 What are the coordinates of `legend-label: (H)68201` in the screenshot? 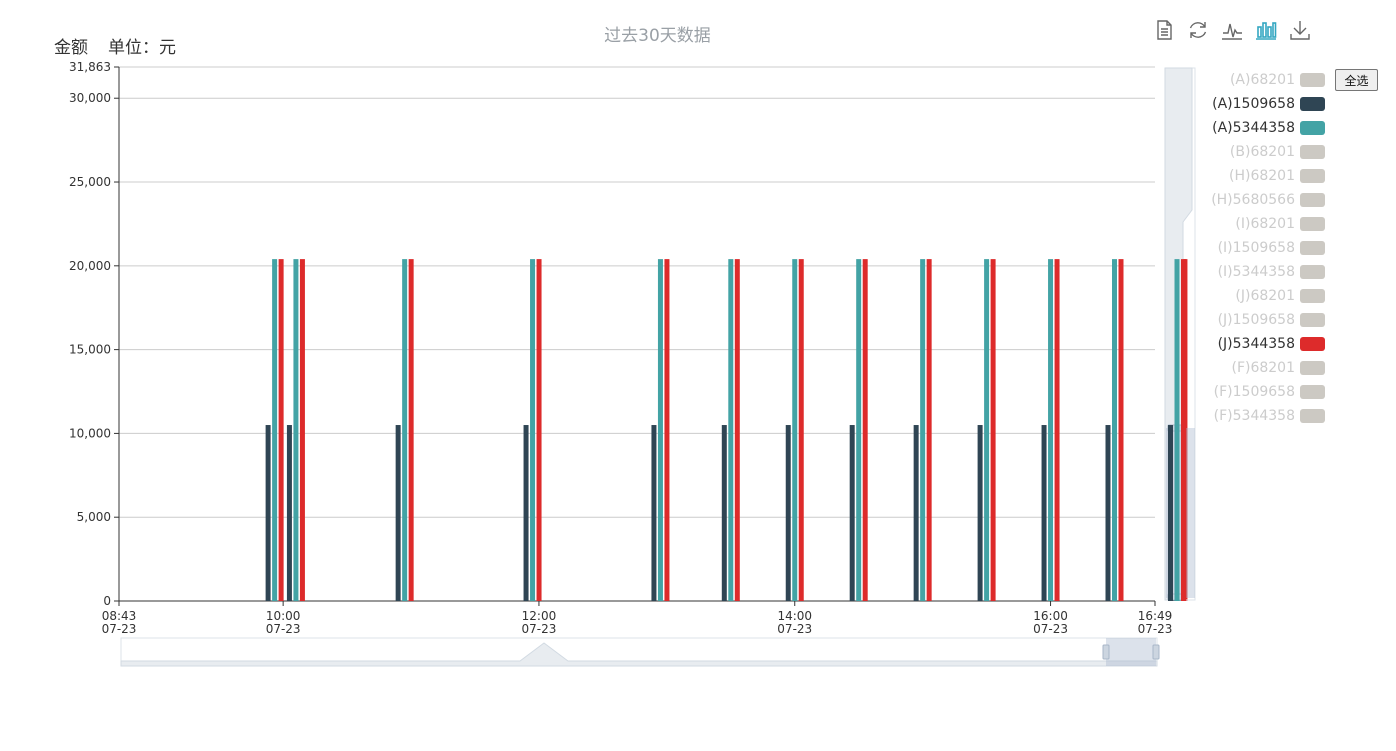 It's located at (1262, 176).